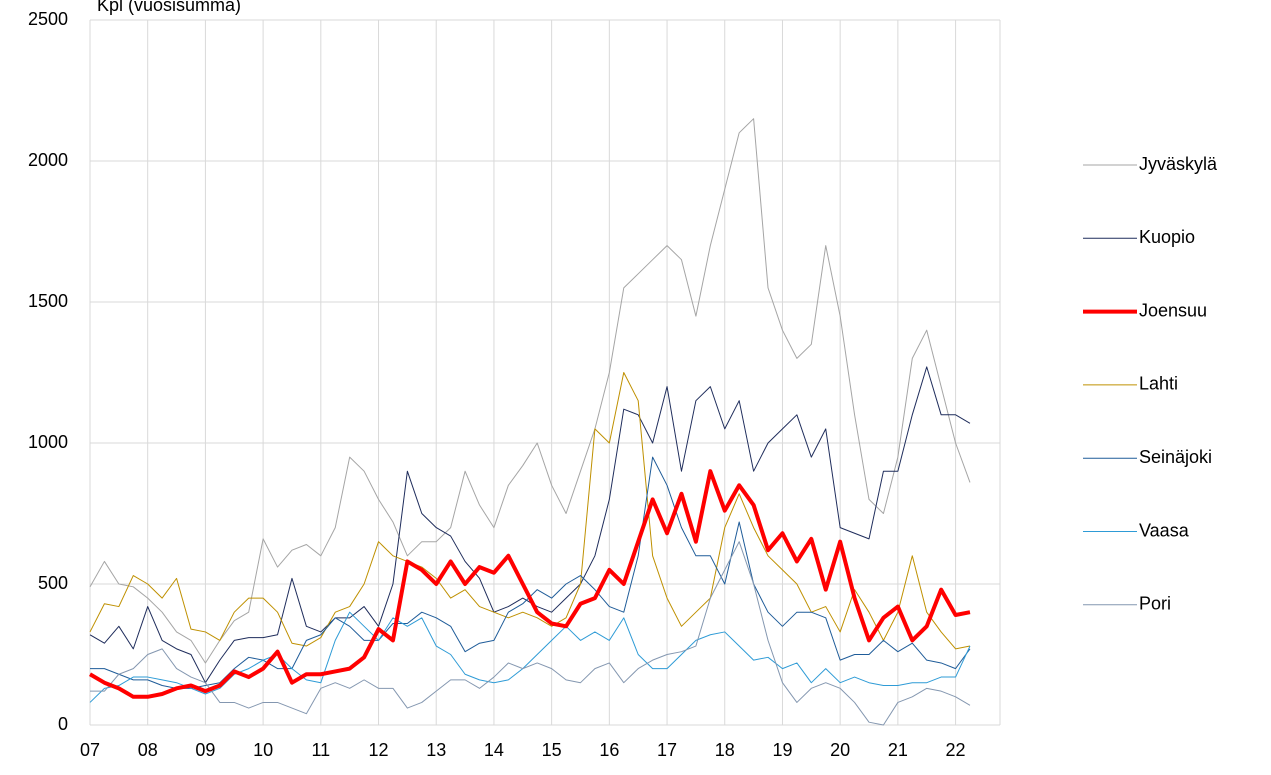 Image resolution: width=1271 pixels, height=775 pixels. Describe the element at coordinates (148, 750) in the screenshot. I see `x-tick-label: 08` at that location.